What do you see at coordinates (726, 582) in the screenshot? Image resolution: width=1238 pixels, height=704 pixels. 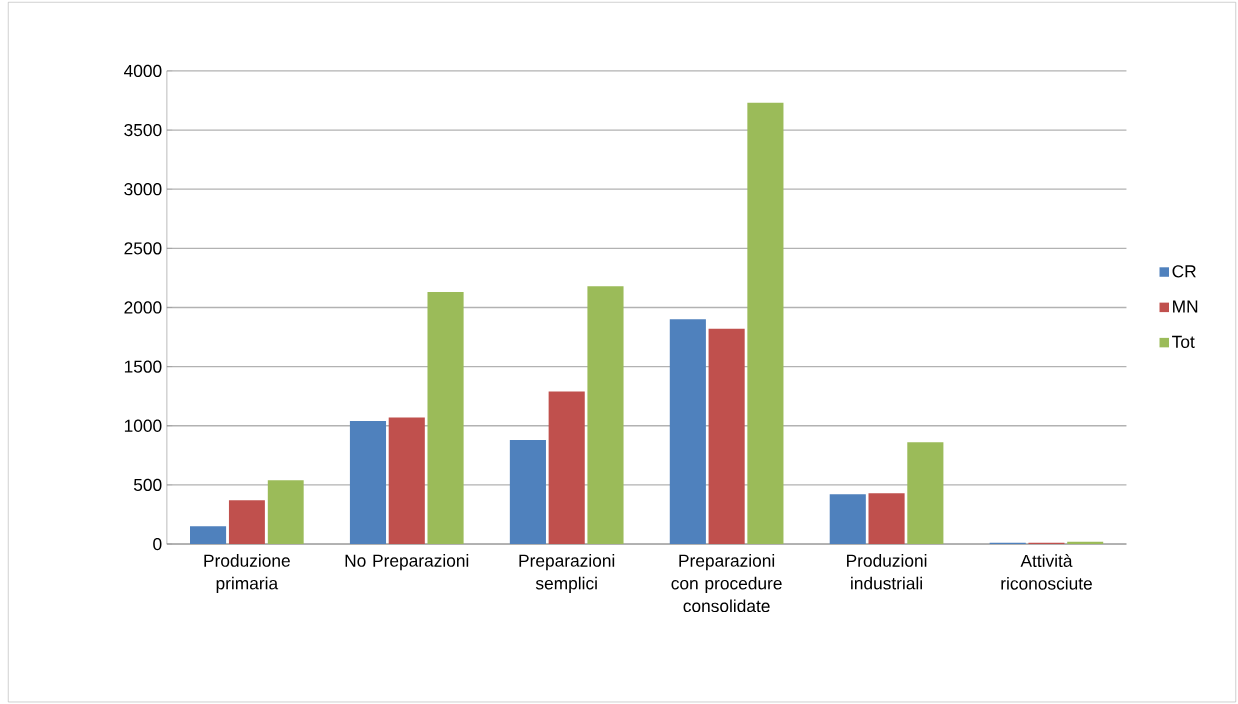 I see `x-tick-label: Preparazioni con procedure consolidate` at bounding box center [726, 582].